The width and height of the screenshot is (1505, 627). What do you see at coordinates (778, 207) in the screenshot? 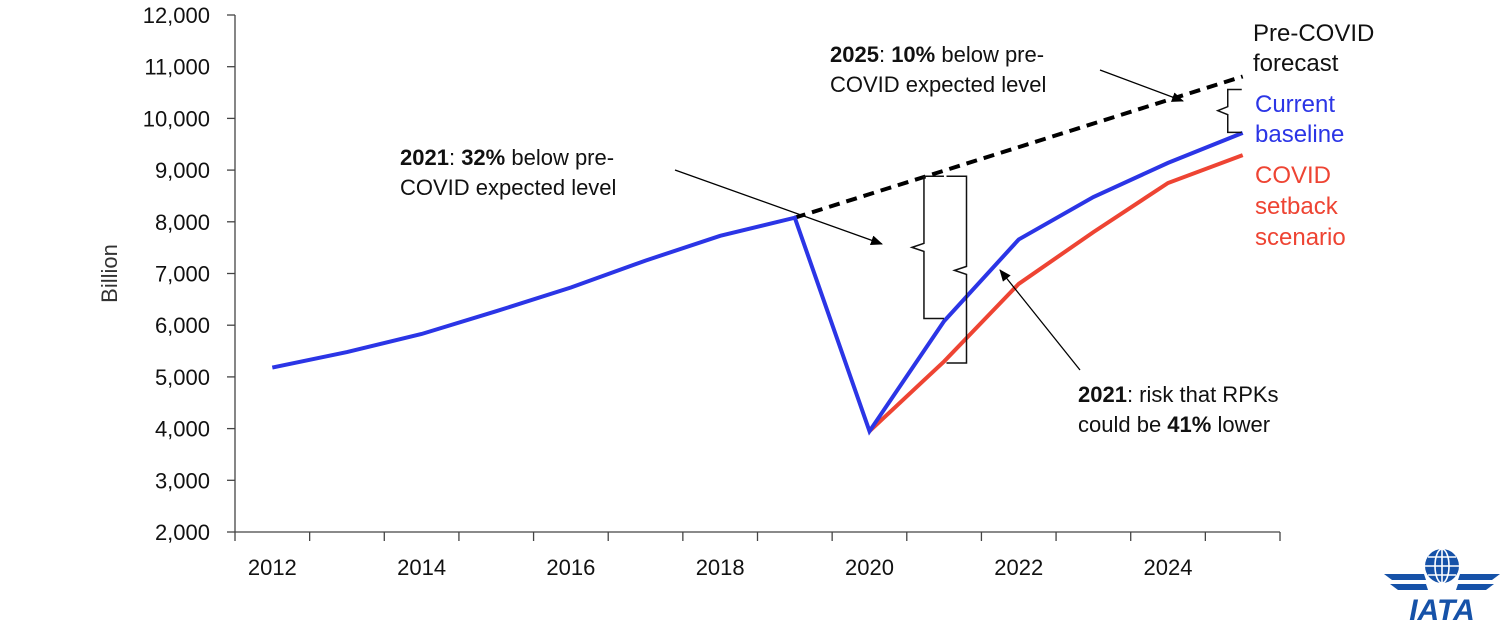
I see `arrow-2021-32pct` at bounding box center [778, 207].